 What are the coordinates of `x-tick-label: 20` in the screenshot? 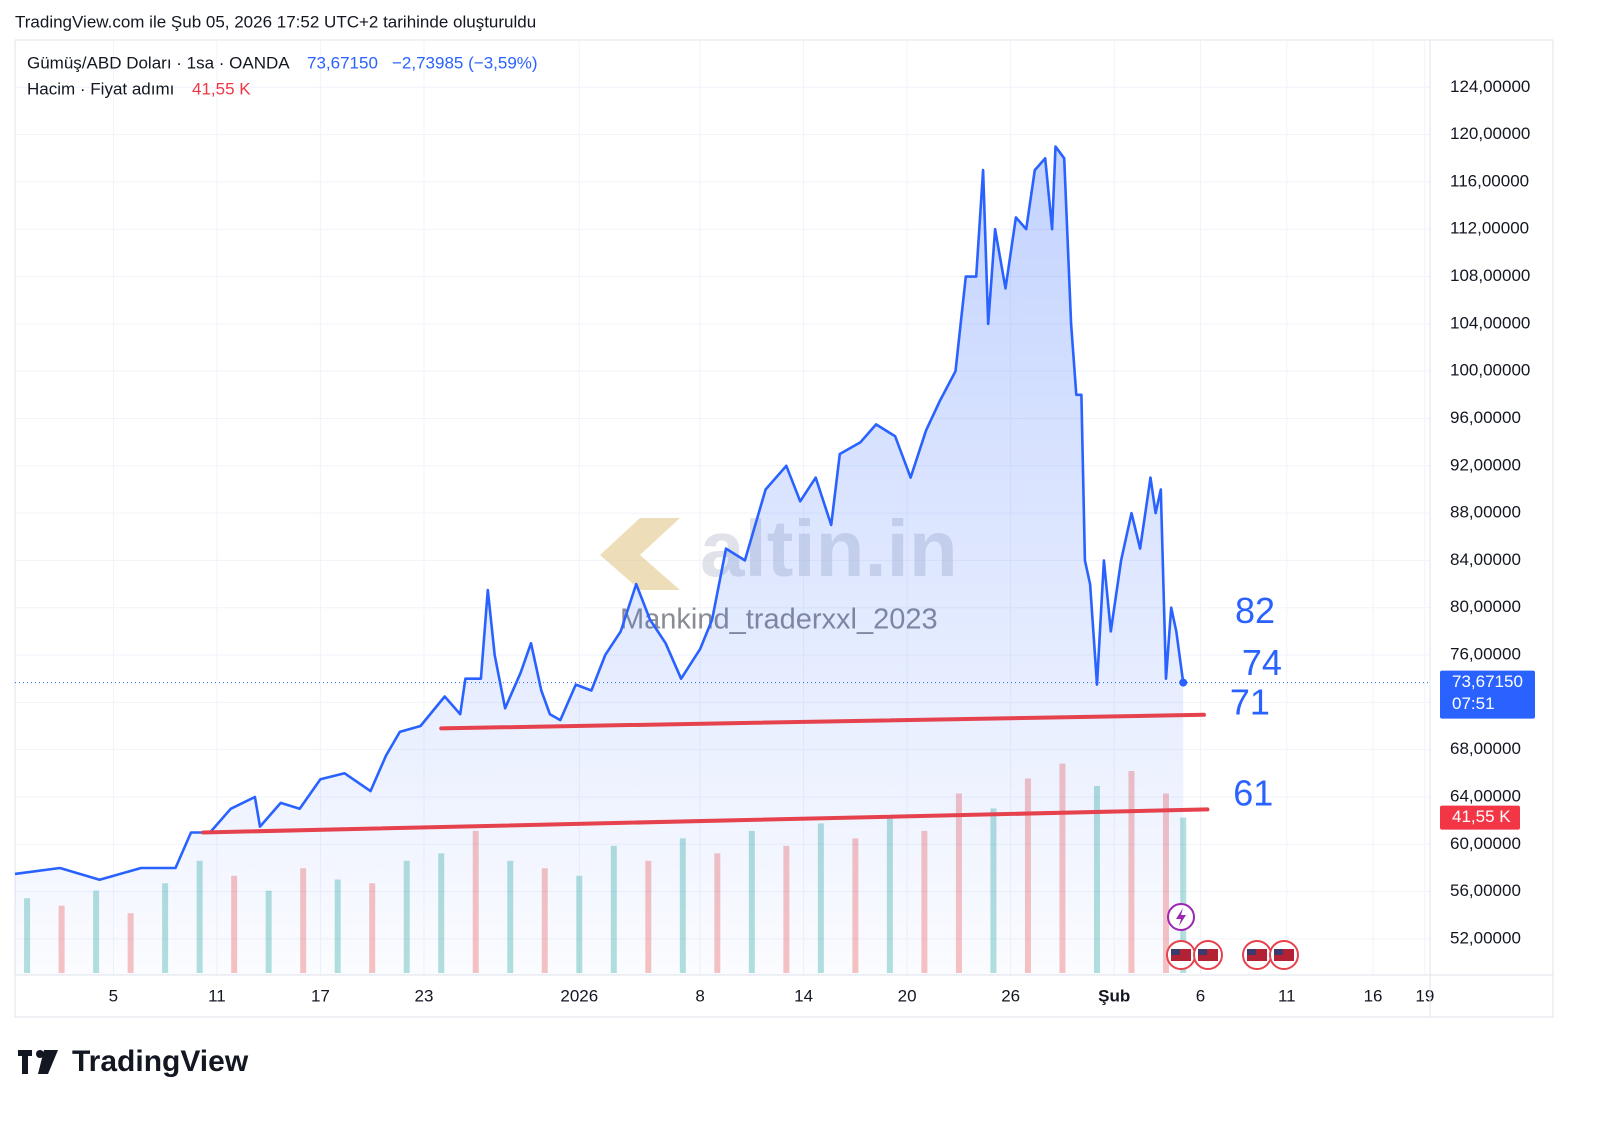 It's located at (907, 995).